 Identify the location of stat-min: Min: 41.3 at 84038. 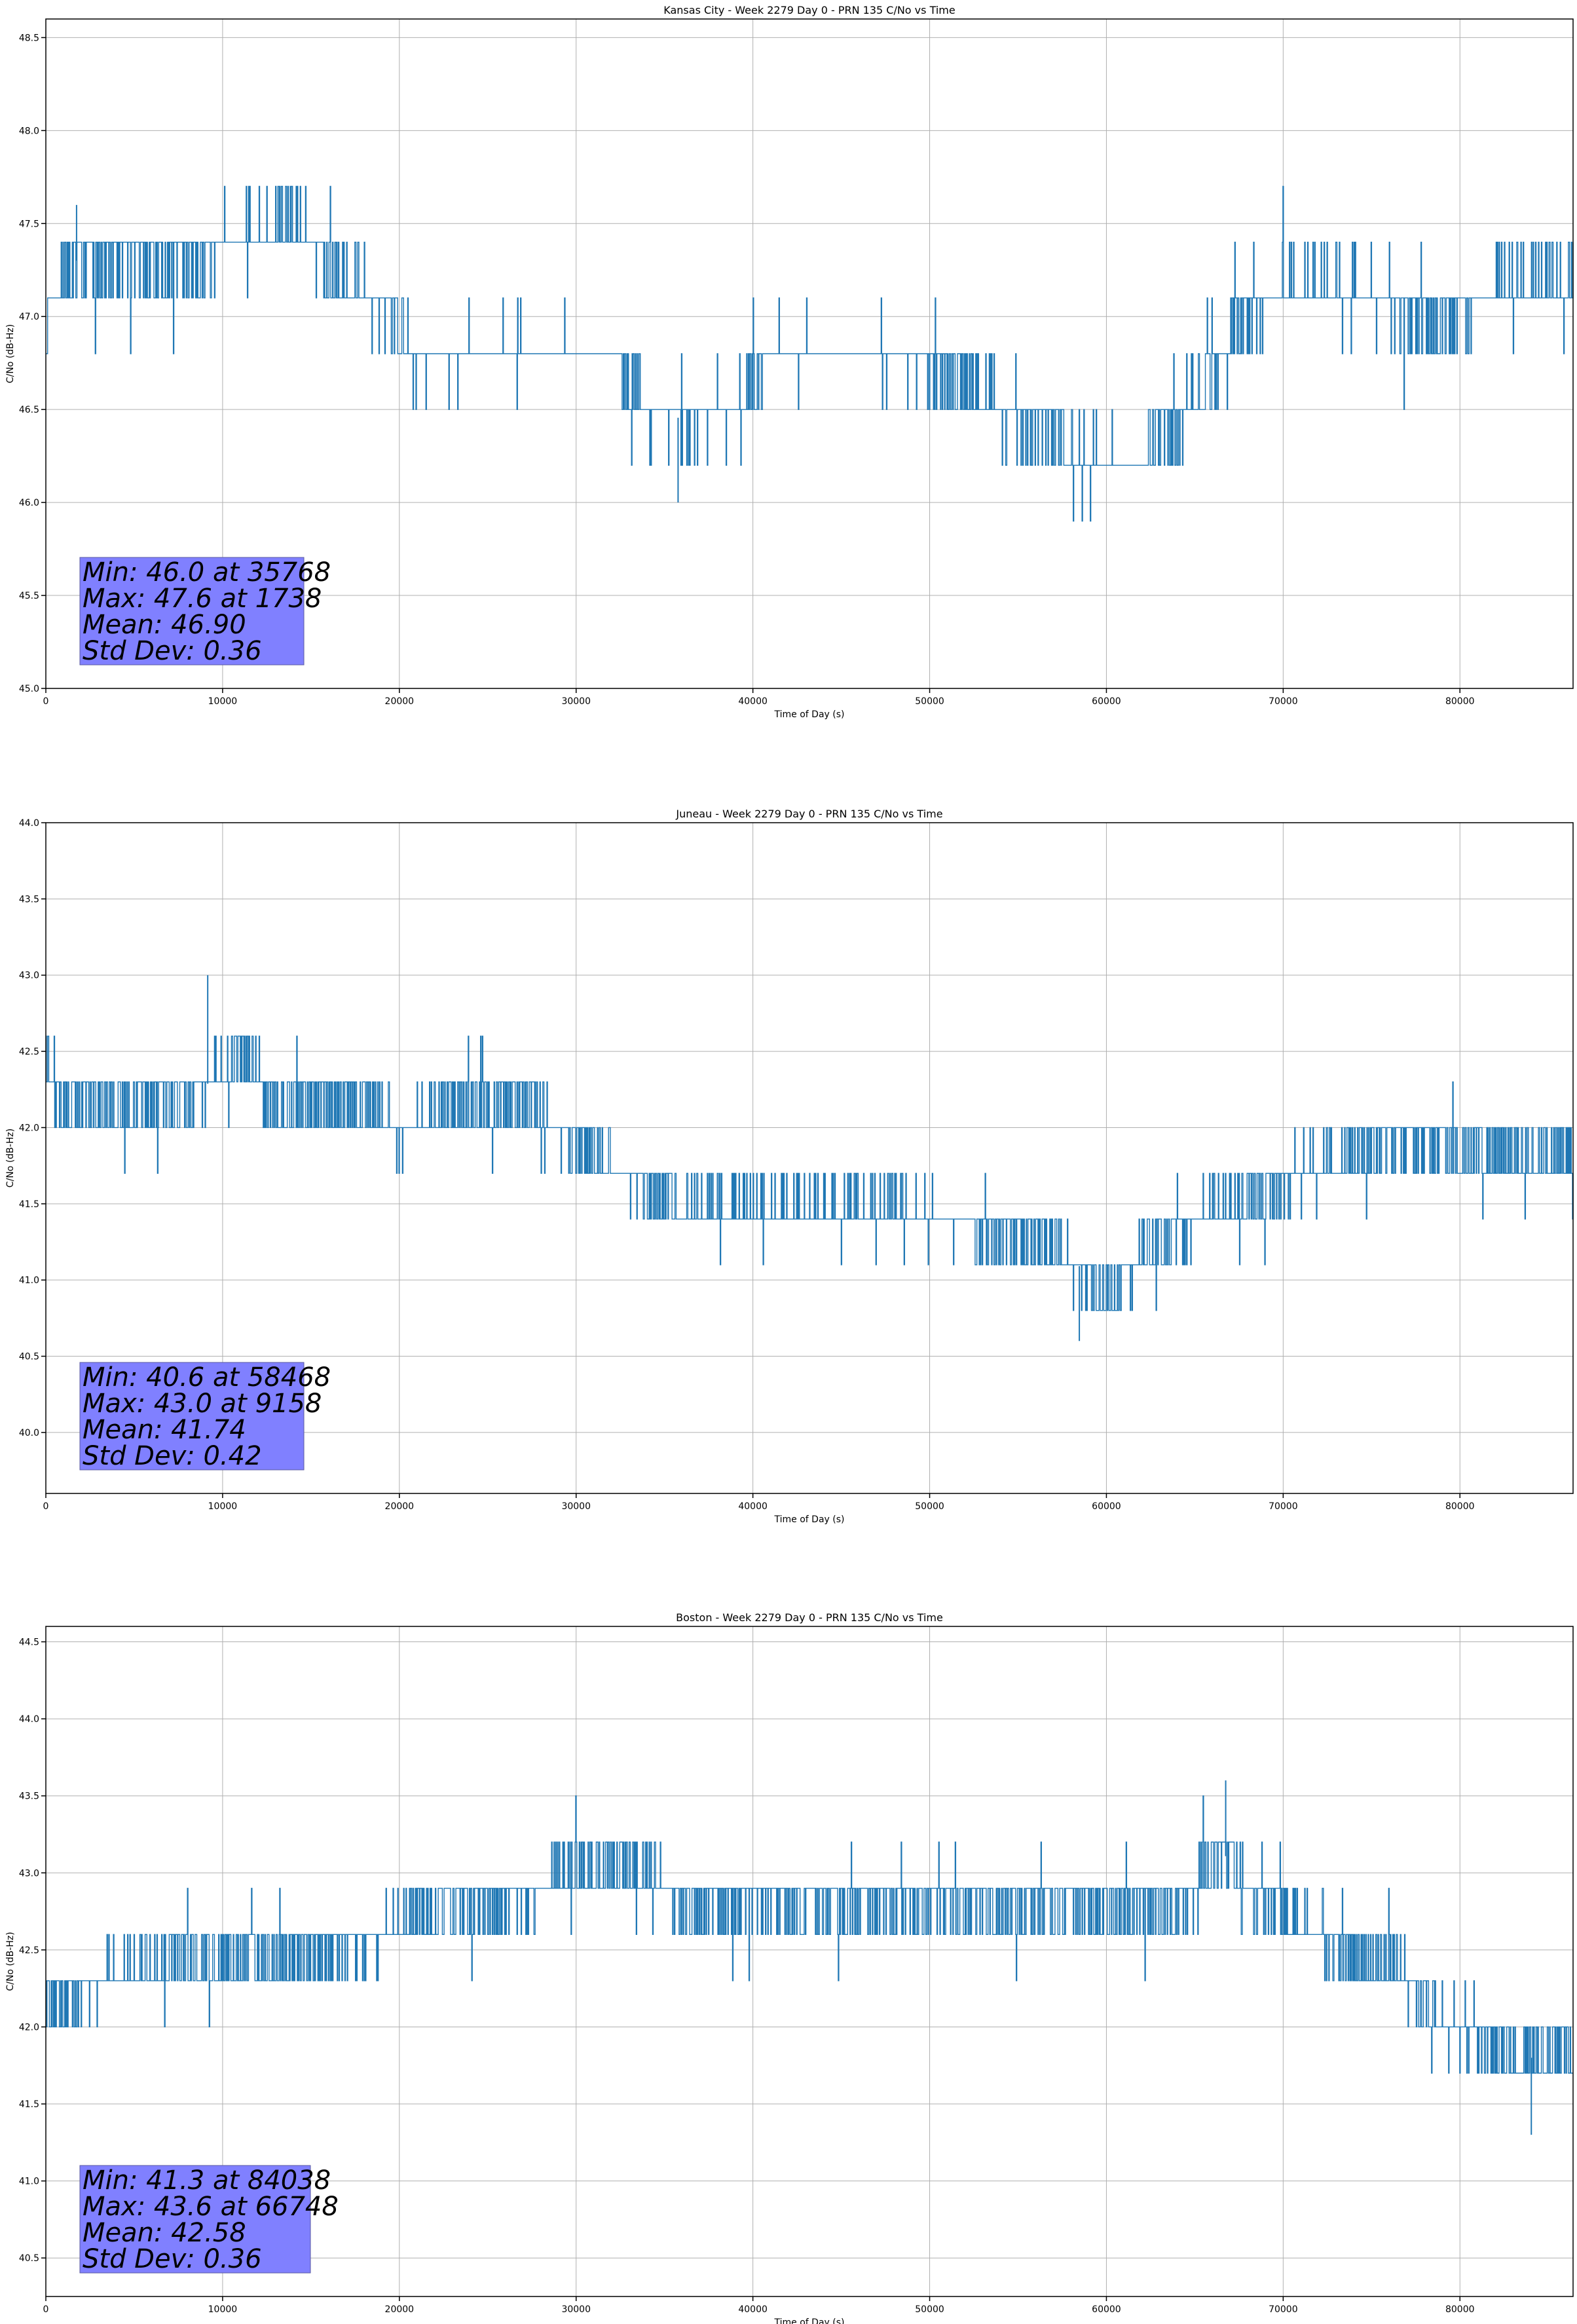
(207, 2180).